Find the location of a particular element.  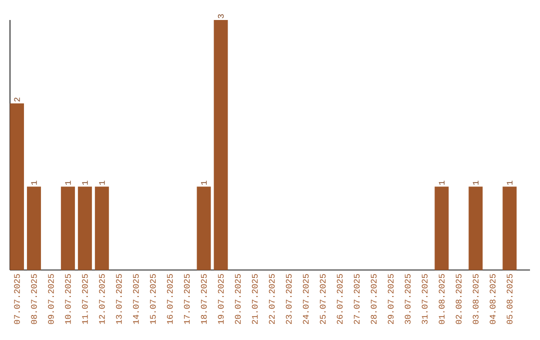

x-tick-label: 30.07.2025 is located at coordinates (407, 299).